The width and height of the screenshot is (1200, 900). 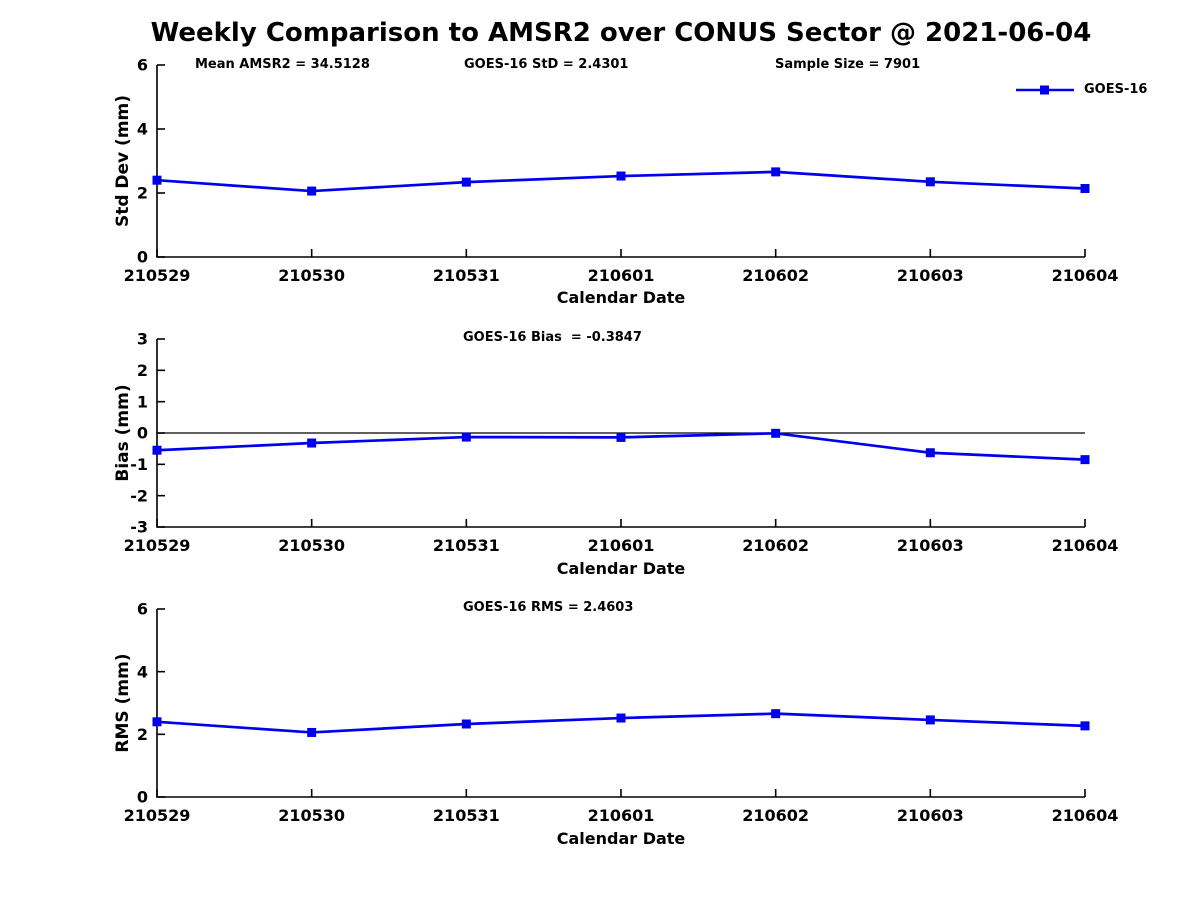 What do you see at coordinates (139, 527) in the screenshot?
I see `y-tick-label: -3` at bounding box center [139, 527].